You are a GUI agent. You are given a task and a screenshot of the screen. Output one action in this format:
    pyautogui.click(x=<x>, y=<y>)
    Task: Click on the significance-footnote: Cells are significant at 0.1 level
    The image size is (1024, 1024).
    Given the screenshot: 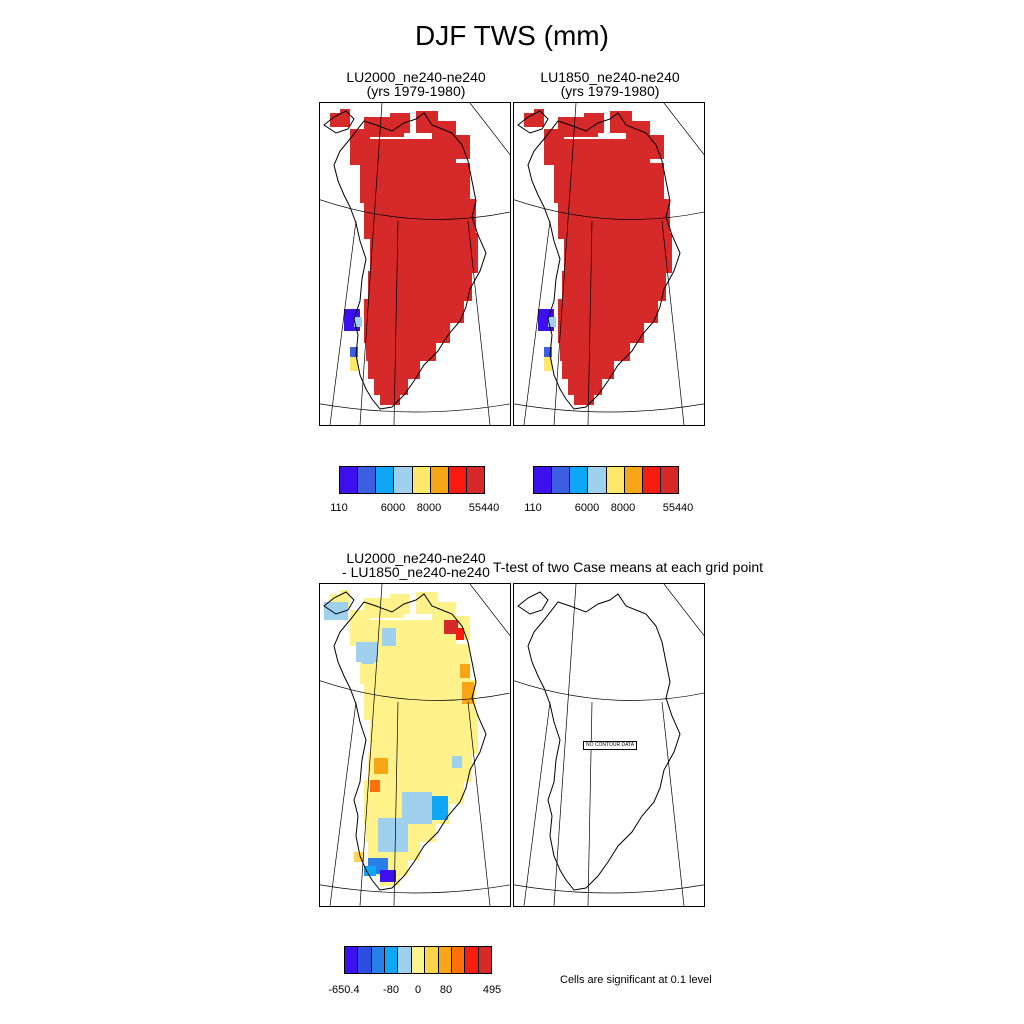 What is the action you would take?
    pyautogui.click(x=636, y=980)
    